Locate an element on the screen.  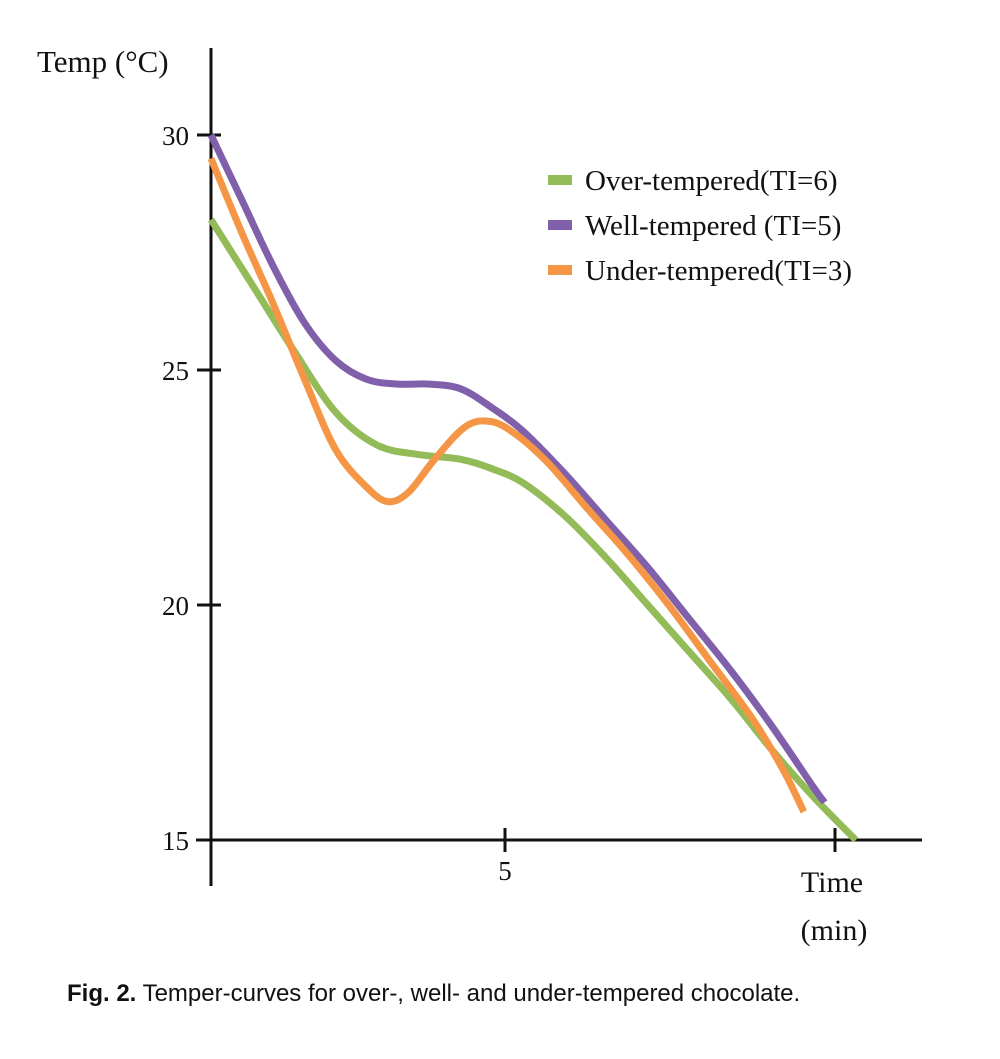
y-axis-label: Temp (°C) is located at coordinates (103, 61).